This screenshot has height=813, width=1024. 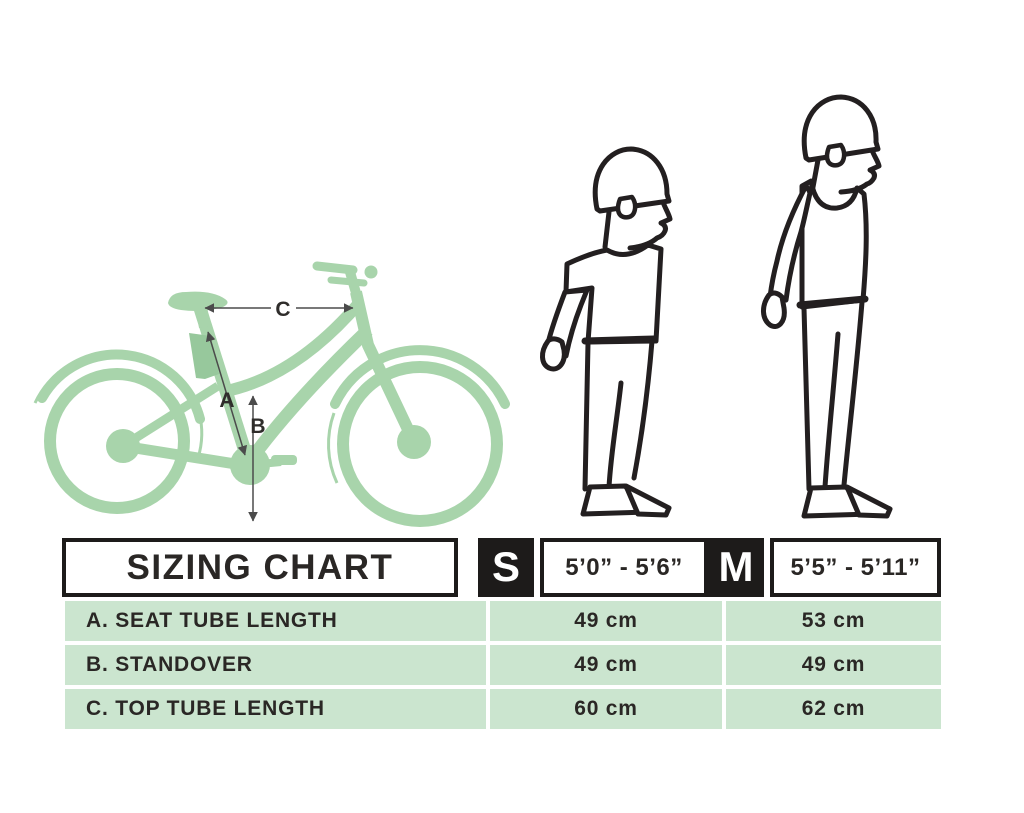 I want to click on rear-wheel, so click(x=117, y=441).